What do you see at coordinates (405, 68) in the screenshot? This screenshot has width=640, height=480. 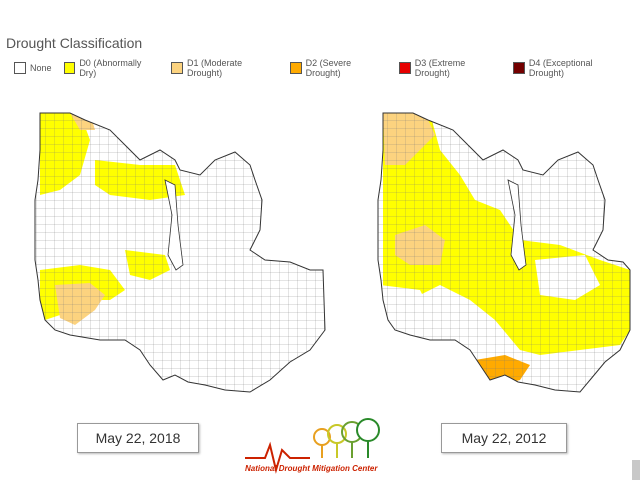 I see `legend-swatch-d3` at bounding box center [405, 68].